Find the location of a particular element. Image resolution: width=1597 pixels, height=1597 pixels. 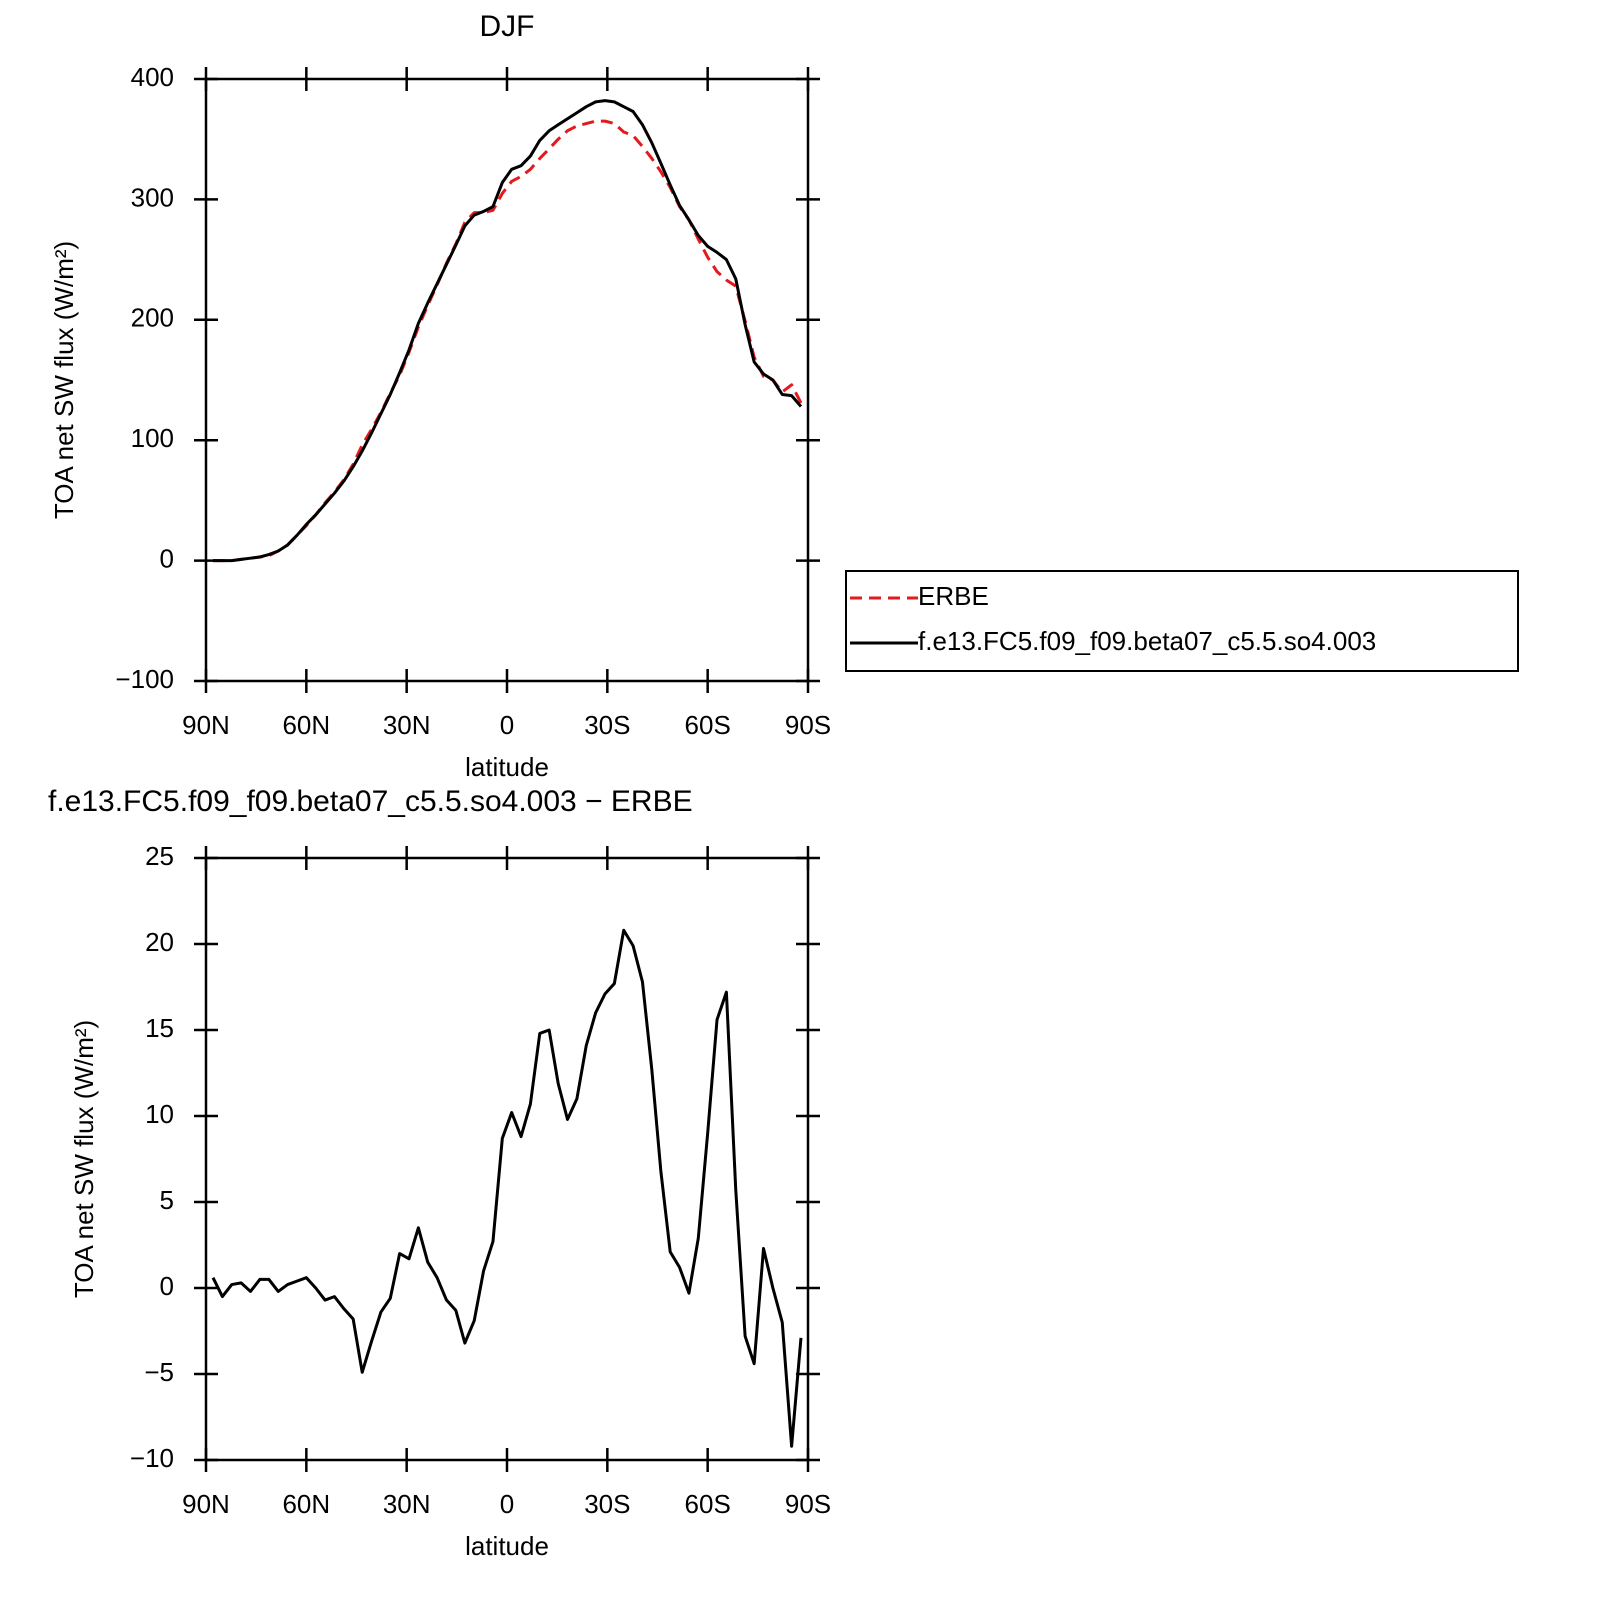

y-tick-label: 400 is located at coordinates (152, 77).